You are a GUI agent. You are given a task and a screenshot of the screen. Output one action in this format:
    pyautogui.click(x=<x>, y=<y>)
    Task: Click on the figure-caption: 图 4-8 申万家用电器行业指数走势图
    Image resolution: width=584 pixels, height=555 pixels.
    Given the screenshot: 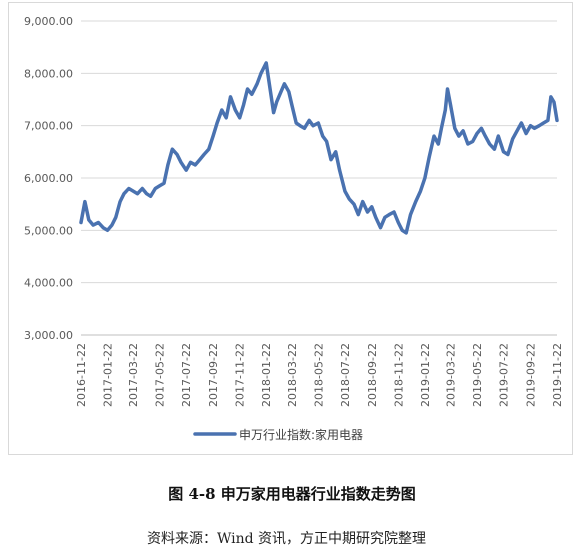 What is the action you would take?
    pyautogui.click(x=292, y=494)
    